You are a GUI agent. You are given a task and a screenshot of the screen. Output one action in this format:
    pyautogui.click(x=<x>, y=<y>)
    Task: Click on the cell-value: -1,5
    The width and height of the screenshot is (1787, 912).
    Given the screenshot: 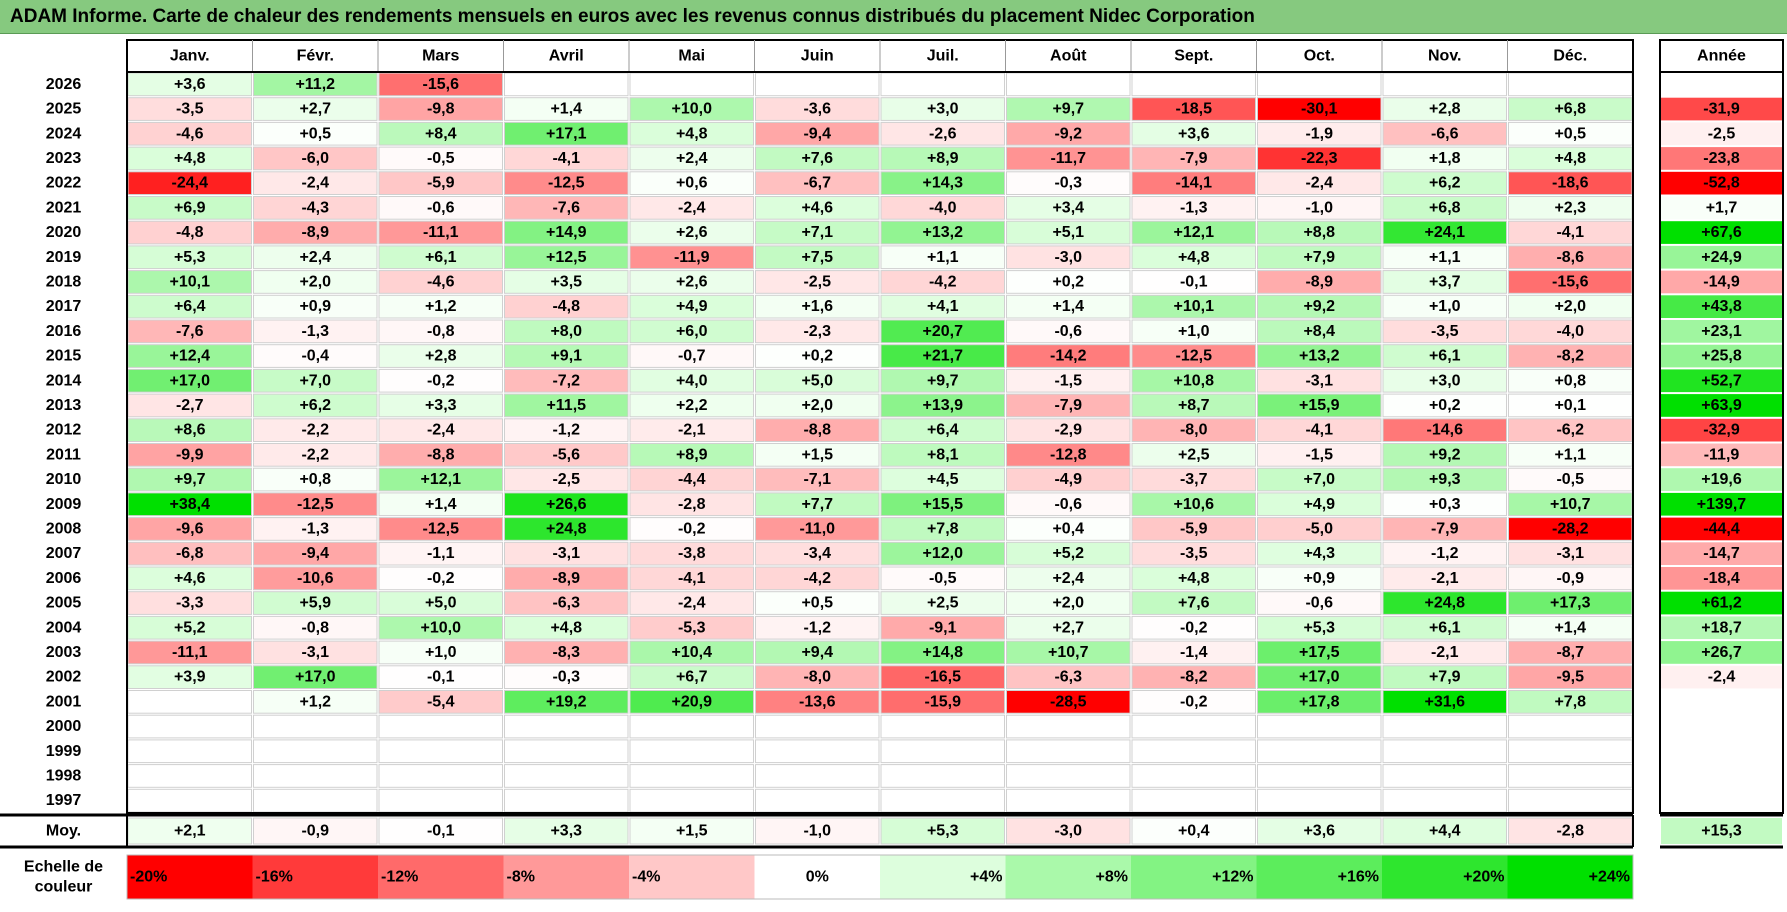 What is the action you would take?
    pyautogui.click(x=1068, y=380)
    